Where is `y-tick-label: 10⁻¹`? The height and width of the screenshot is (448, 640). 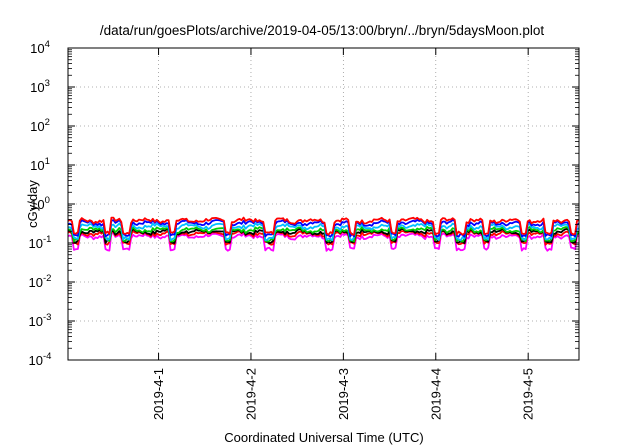 y-tick-label: 10⁻¹ is located at coordinates (40, 242).